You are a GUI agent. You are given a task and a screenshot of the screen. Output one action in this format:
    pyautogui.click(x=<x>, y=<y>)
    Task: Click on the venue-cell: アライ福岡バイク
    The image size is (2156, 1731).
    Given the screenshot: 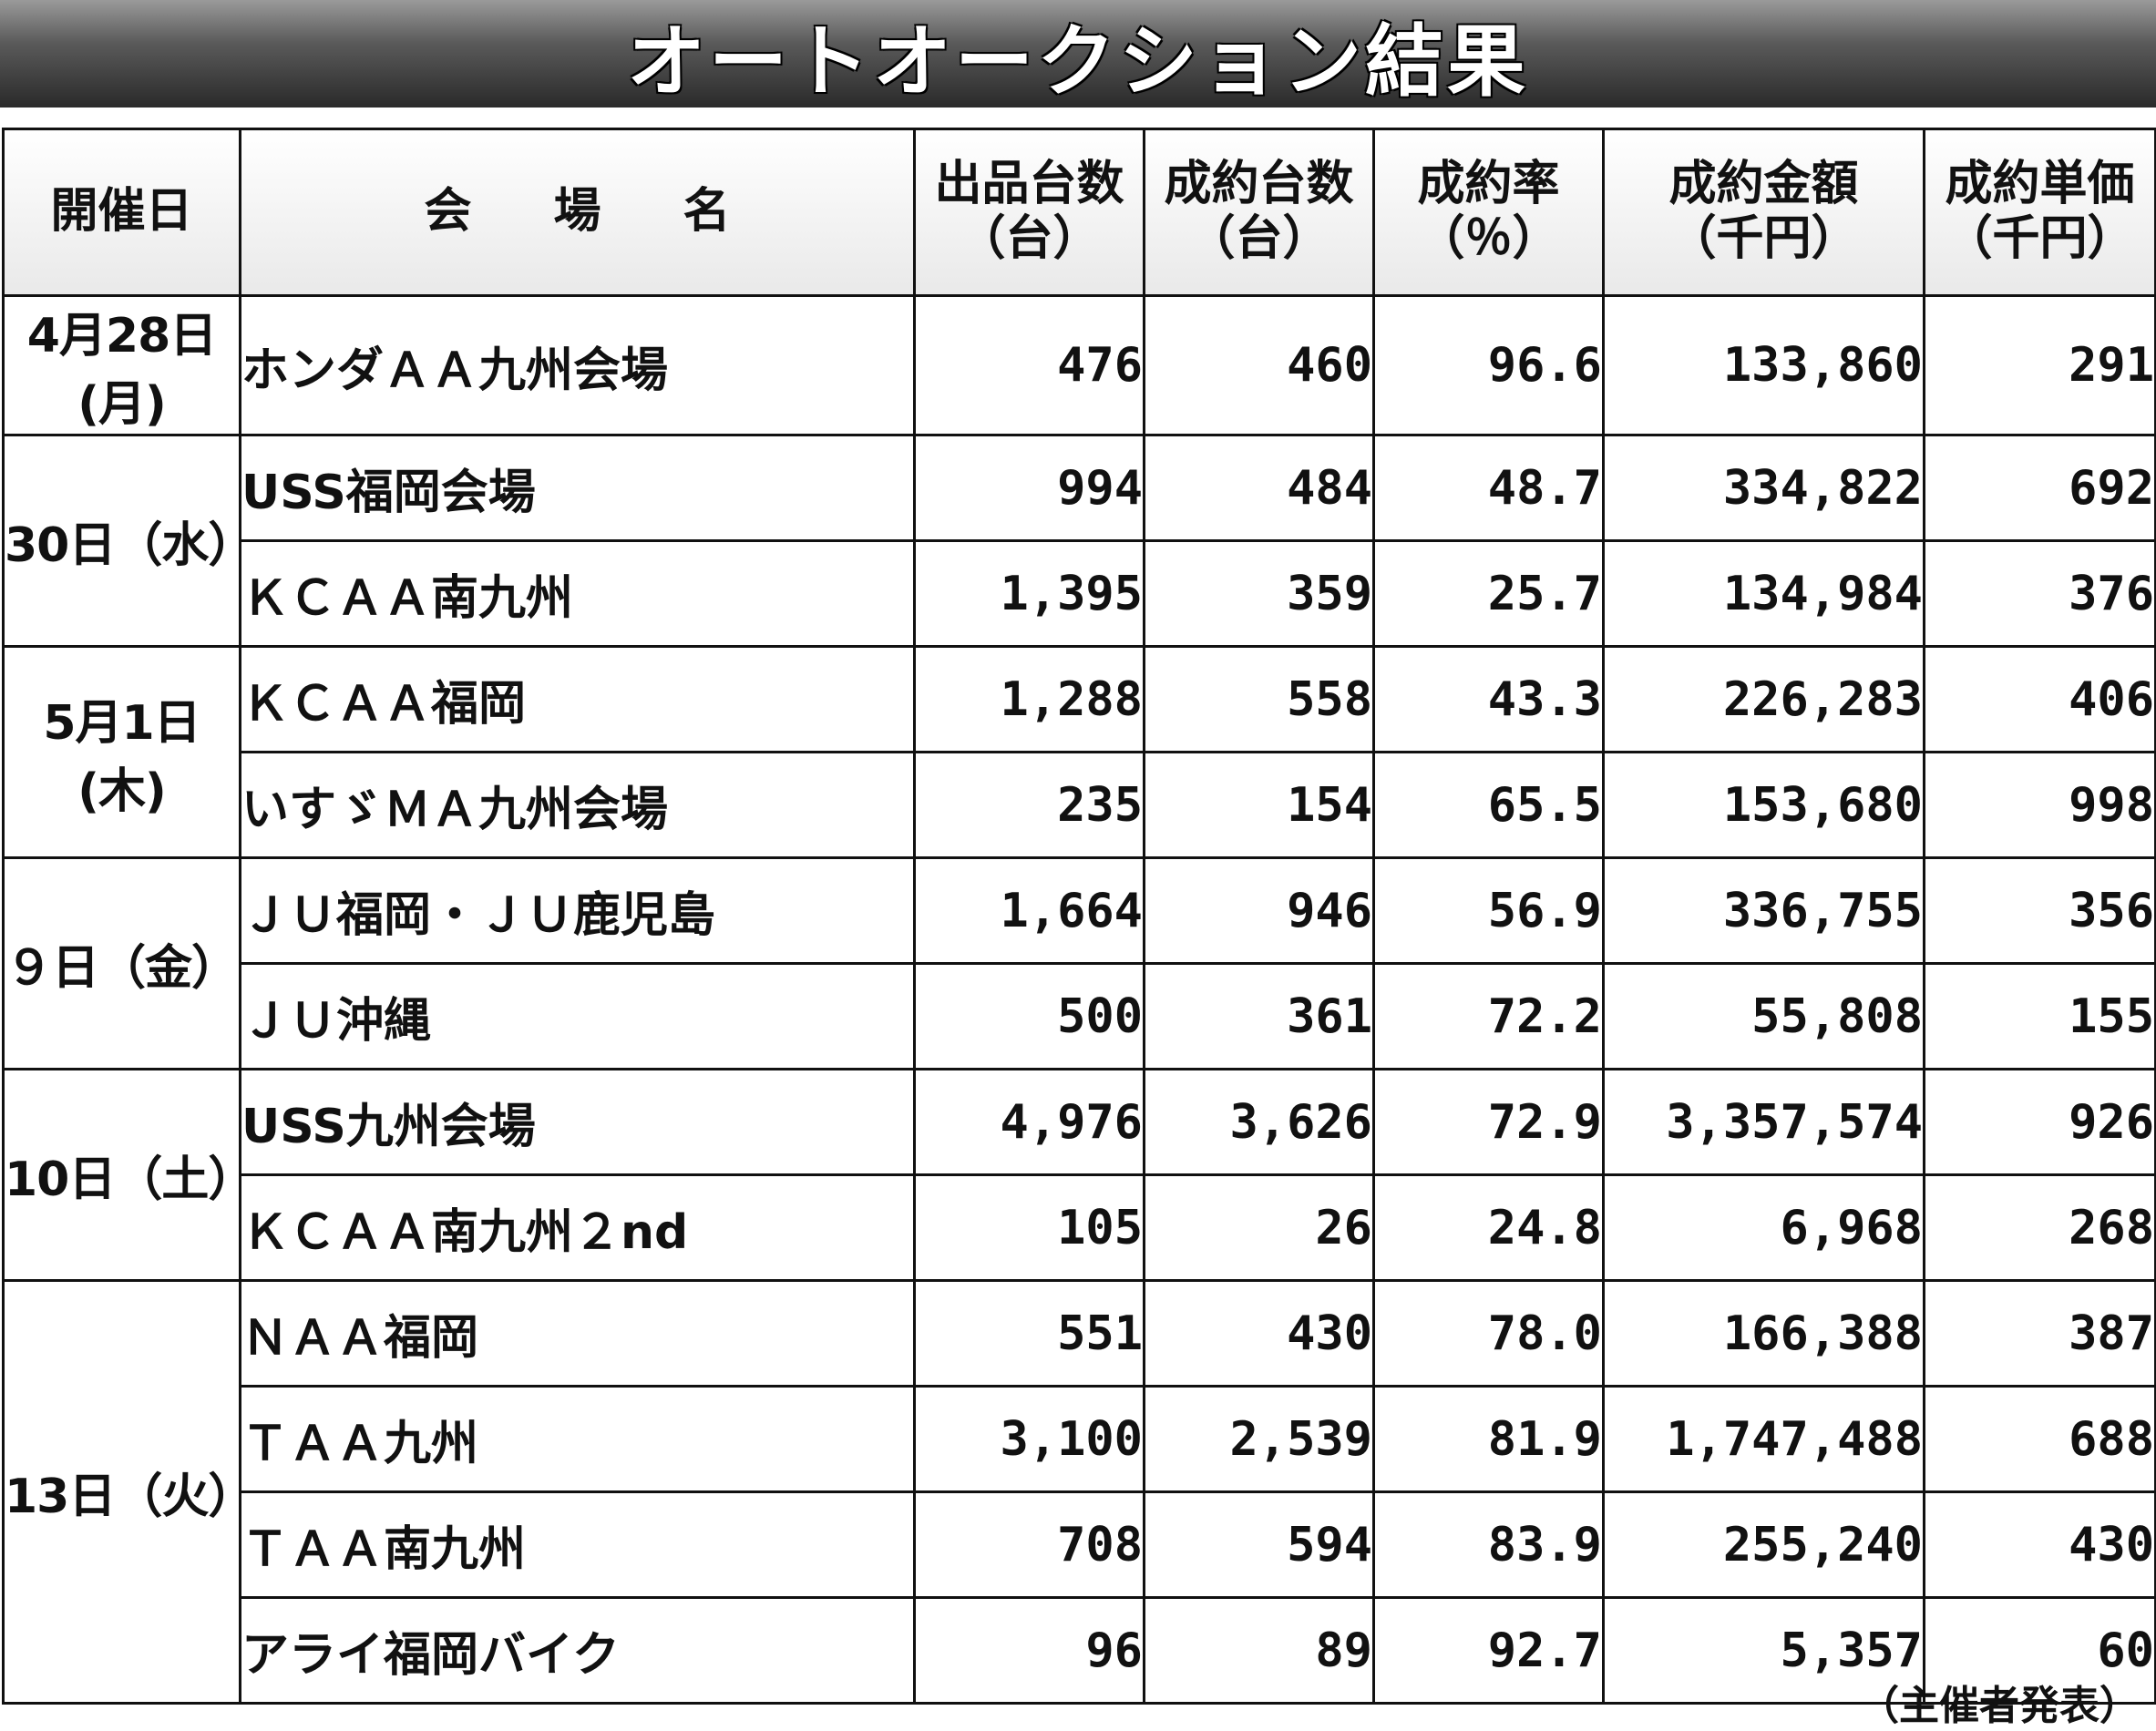 What is the action you would take?
    pyautogui.click(x=577, y=1650)
    